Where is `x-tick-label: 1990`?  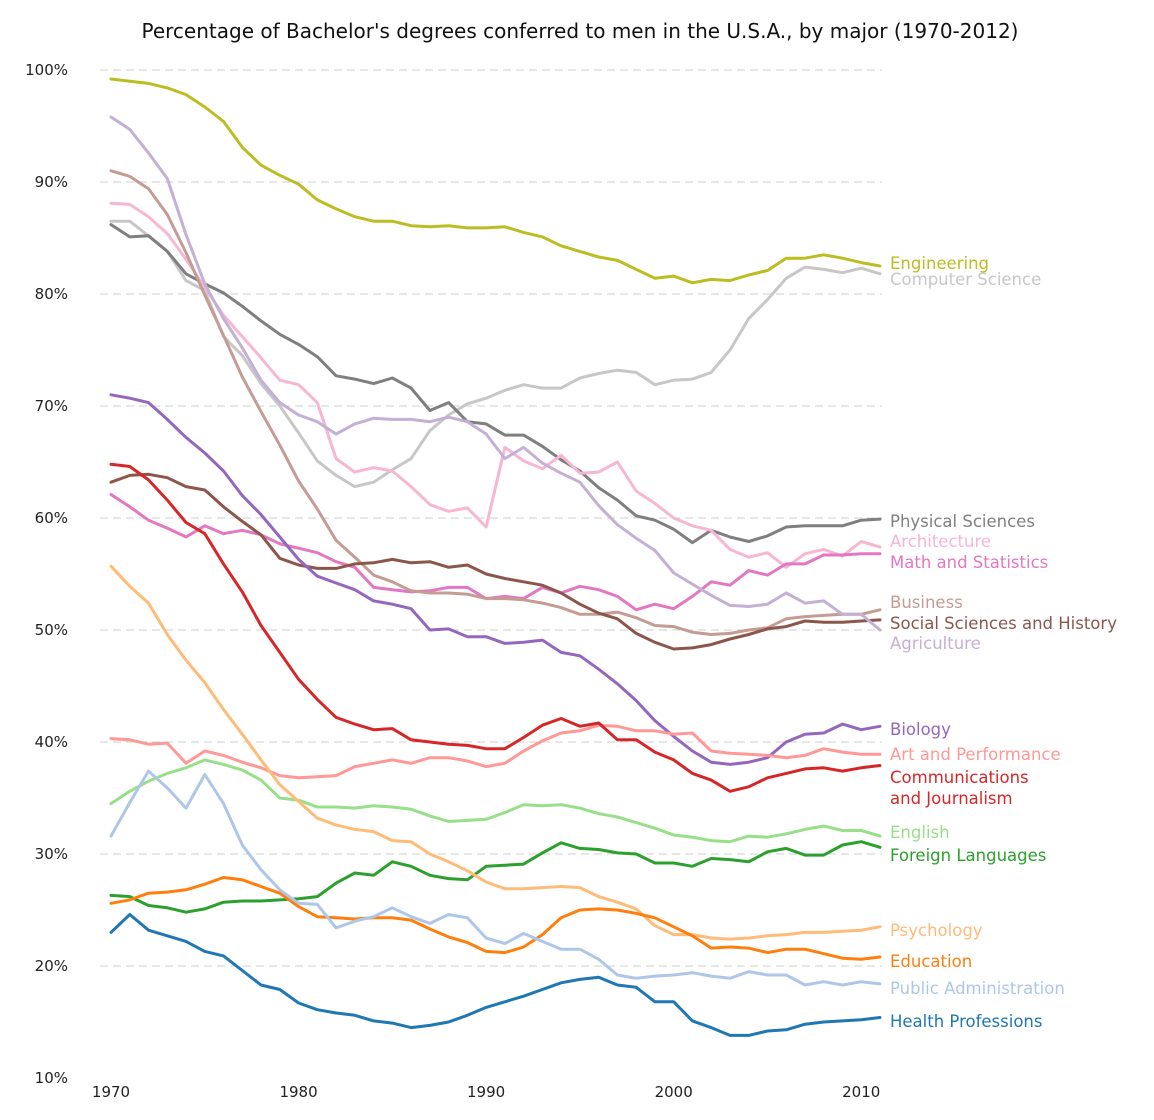
x-tick-label: 1990 is located at coordinates (486, 1092).